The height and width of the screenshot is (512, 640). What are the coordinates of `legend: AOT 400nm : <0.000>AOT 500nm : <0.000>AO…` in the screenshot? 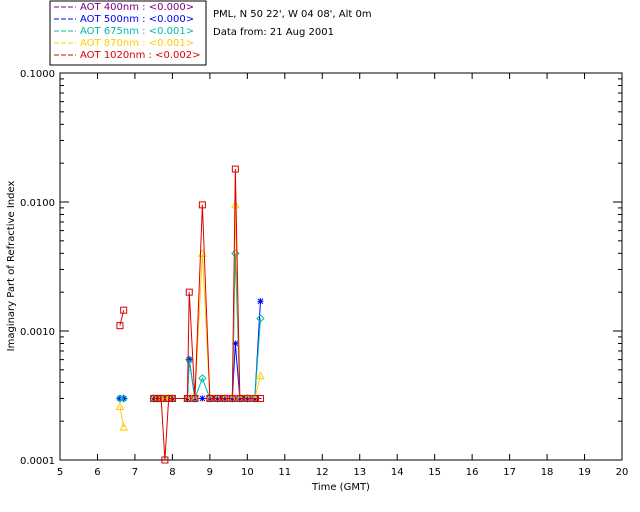 It's located at (128, 33).